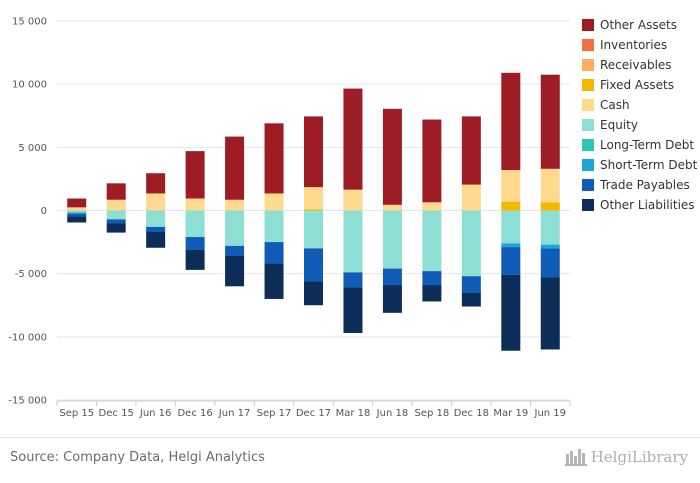  What do you see at coordinates (641, 145) in the screenshot?
I see `legend-item: Long-Term Debt` at bounding box center [641, 145].